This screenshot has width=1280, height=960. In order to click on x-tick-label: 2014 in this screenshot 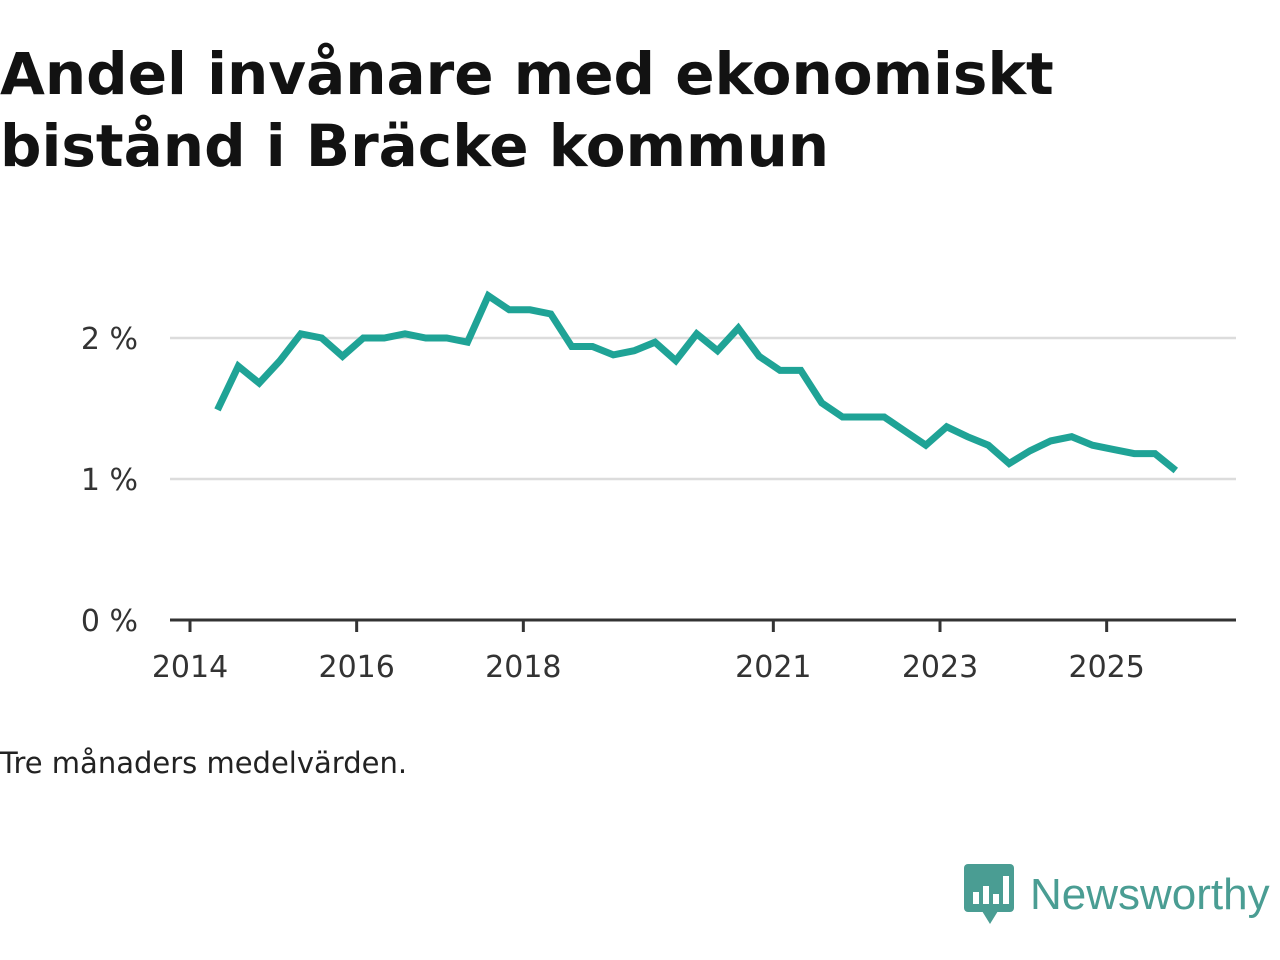, I will do `click(190, 667)`.